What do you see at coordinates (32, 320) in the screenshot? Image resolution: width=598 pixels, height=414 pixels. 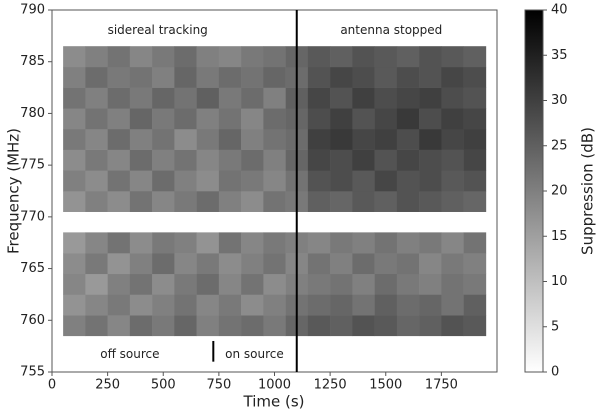 I see `y-tick-label: 760` at bounding box center [32, 320].